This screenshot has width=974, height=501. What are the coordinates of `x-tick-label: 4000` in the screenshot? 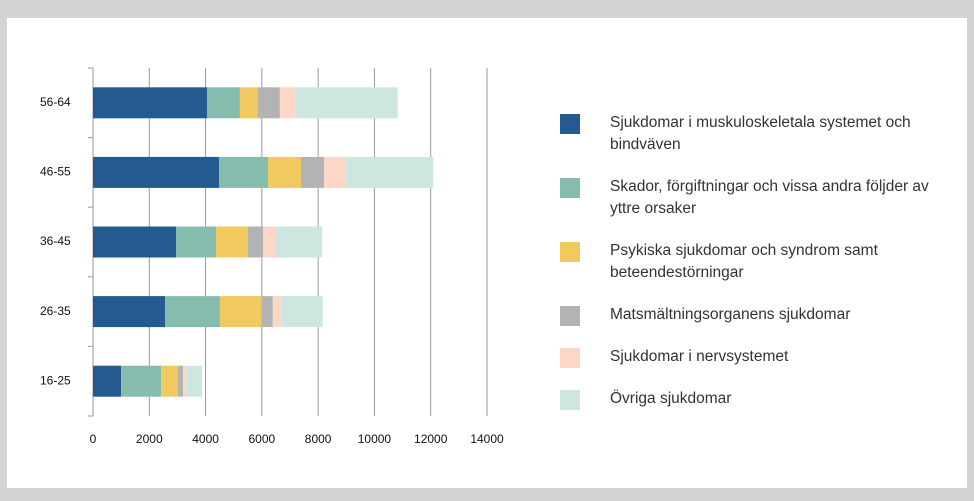 It's located at (205, 439).